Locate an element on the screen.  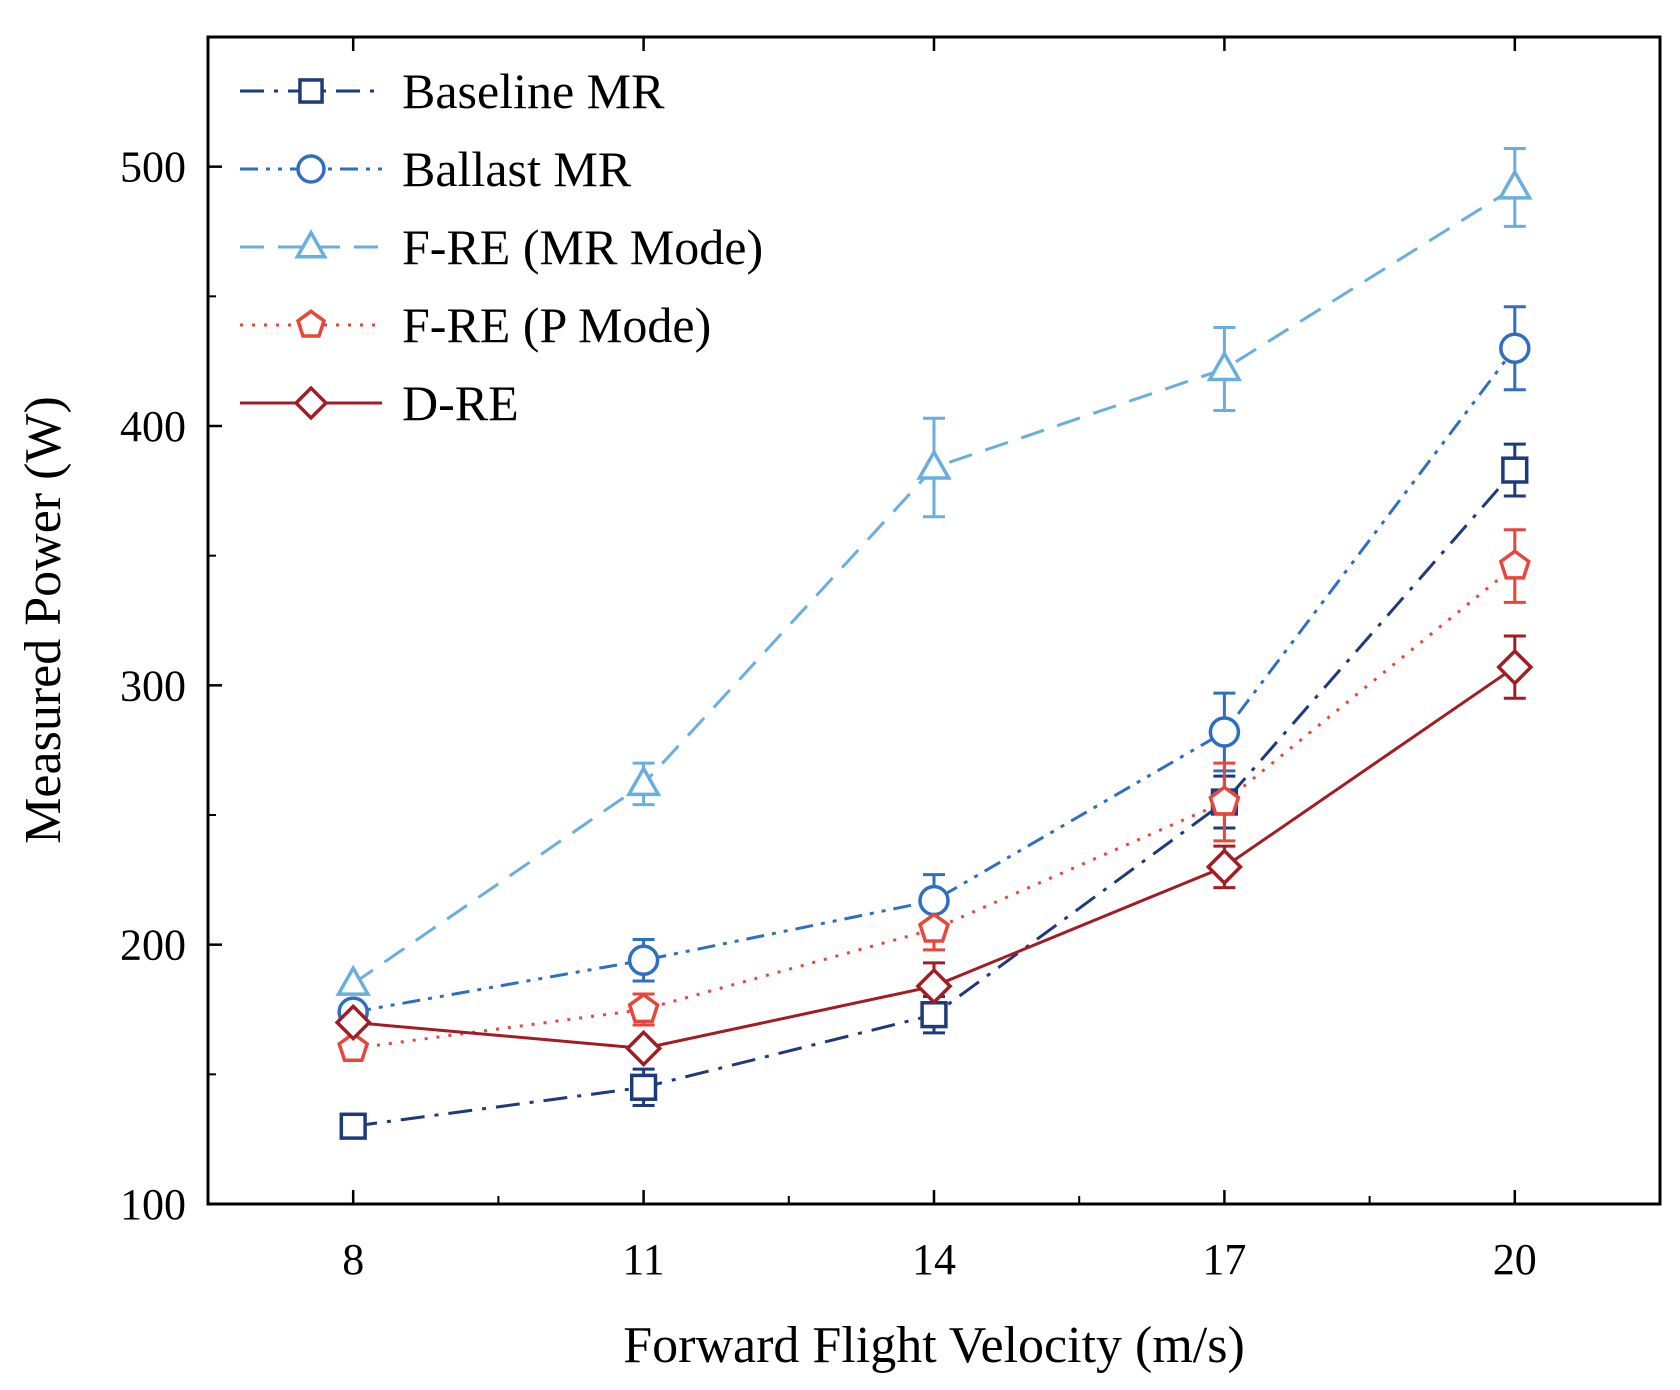
y-tick-label: 200 is located at coordinates (153, 945).